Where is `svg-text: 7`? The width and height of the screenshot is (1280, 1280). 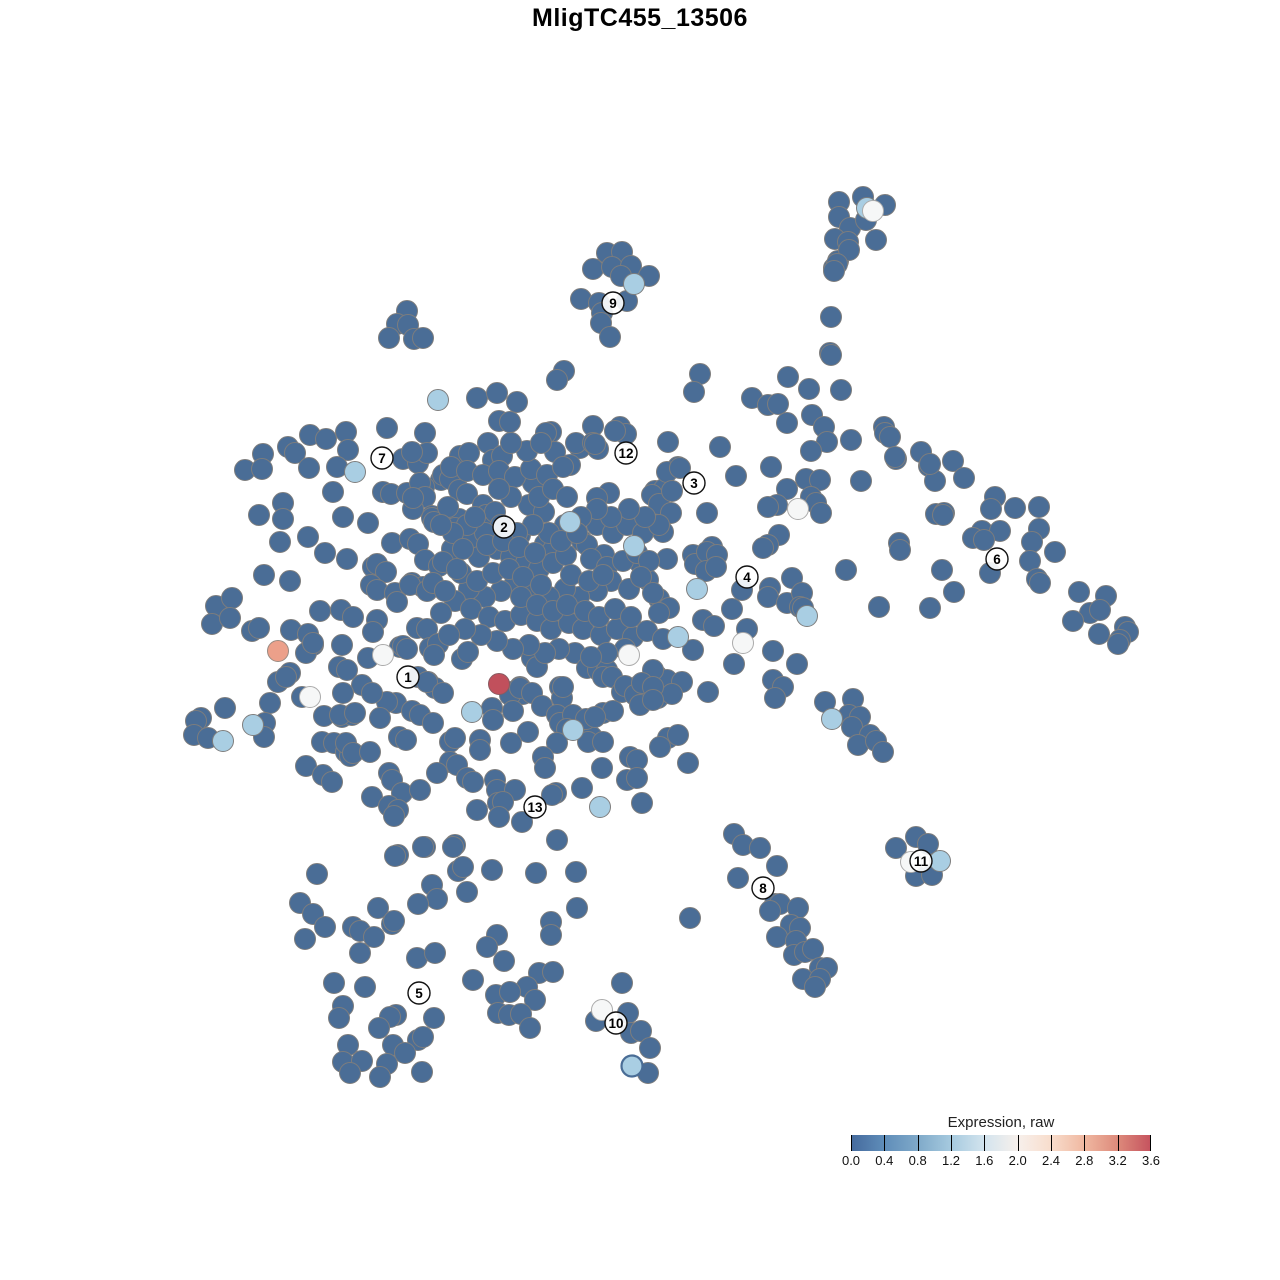 svg-text: 7 is located at coordinates (382, 458).